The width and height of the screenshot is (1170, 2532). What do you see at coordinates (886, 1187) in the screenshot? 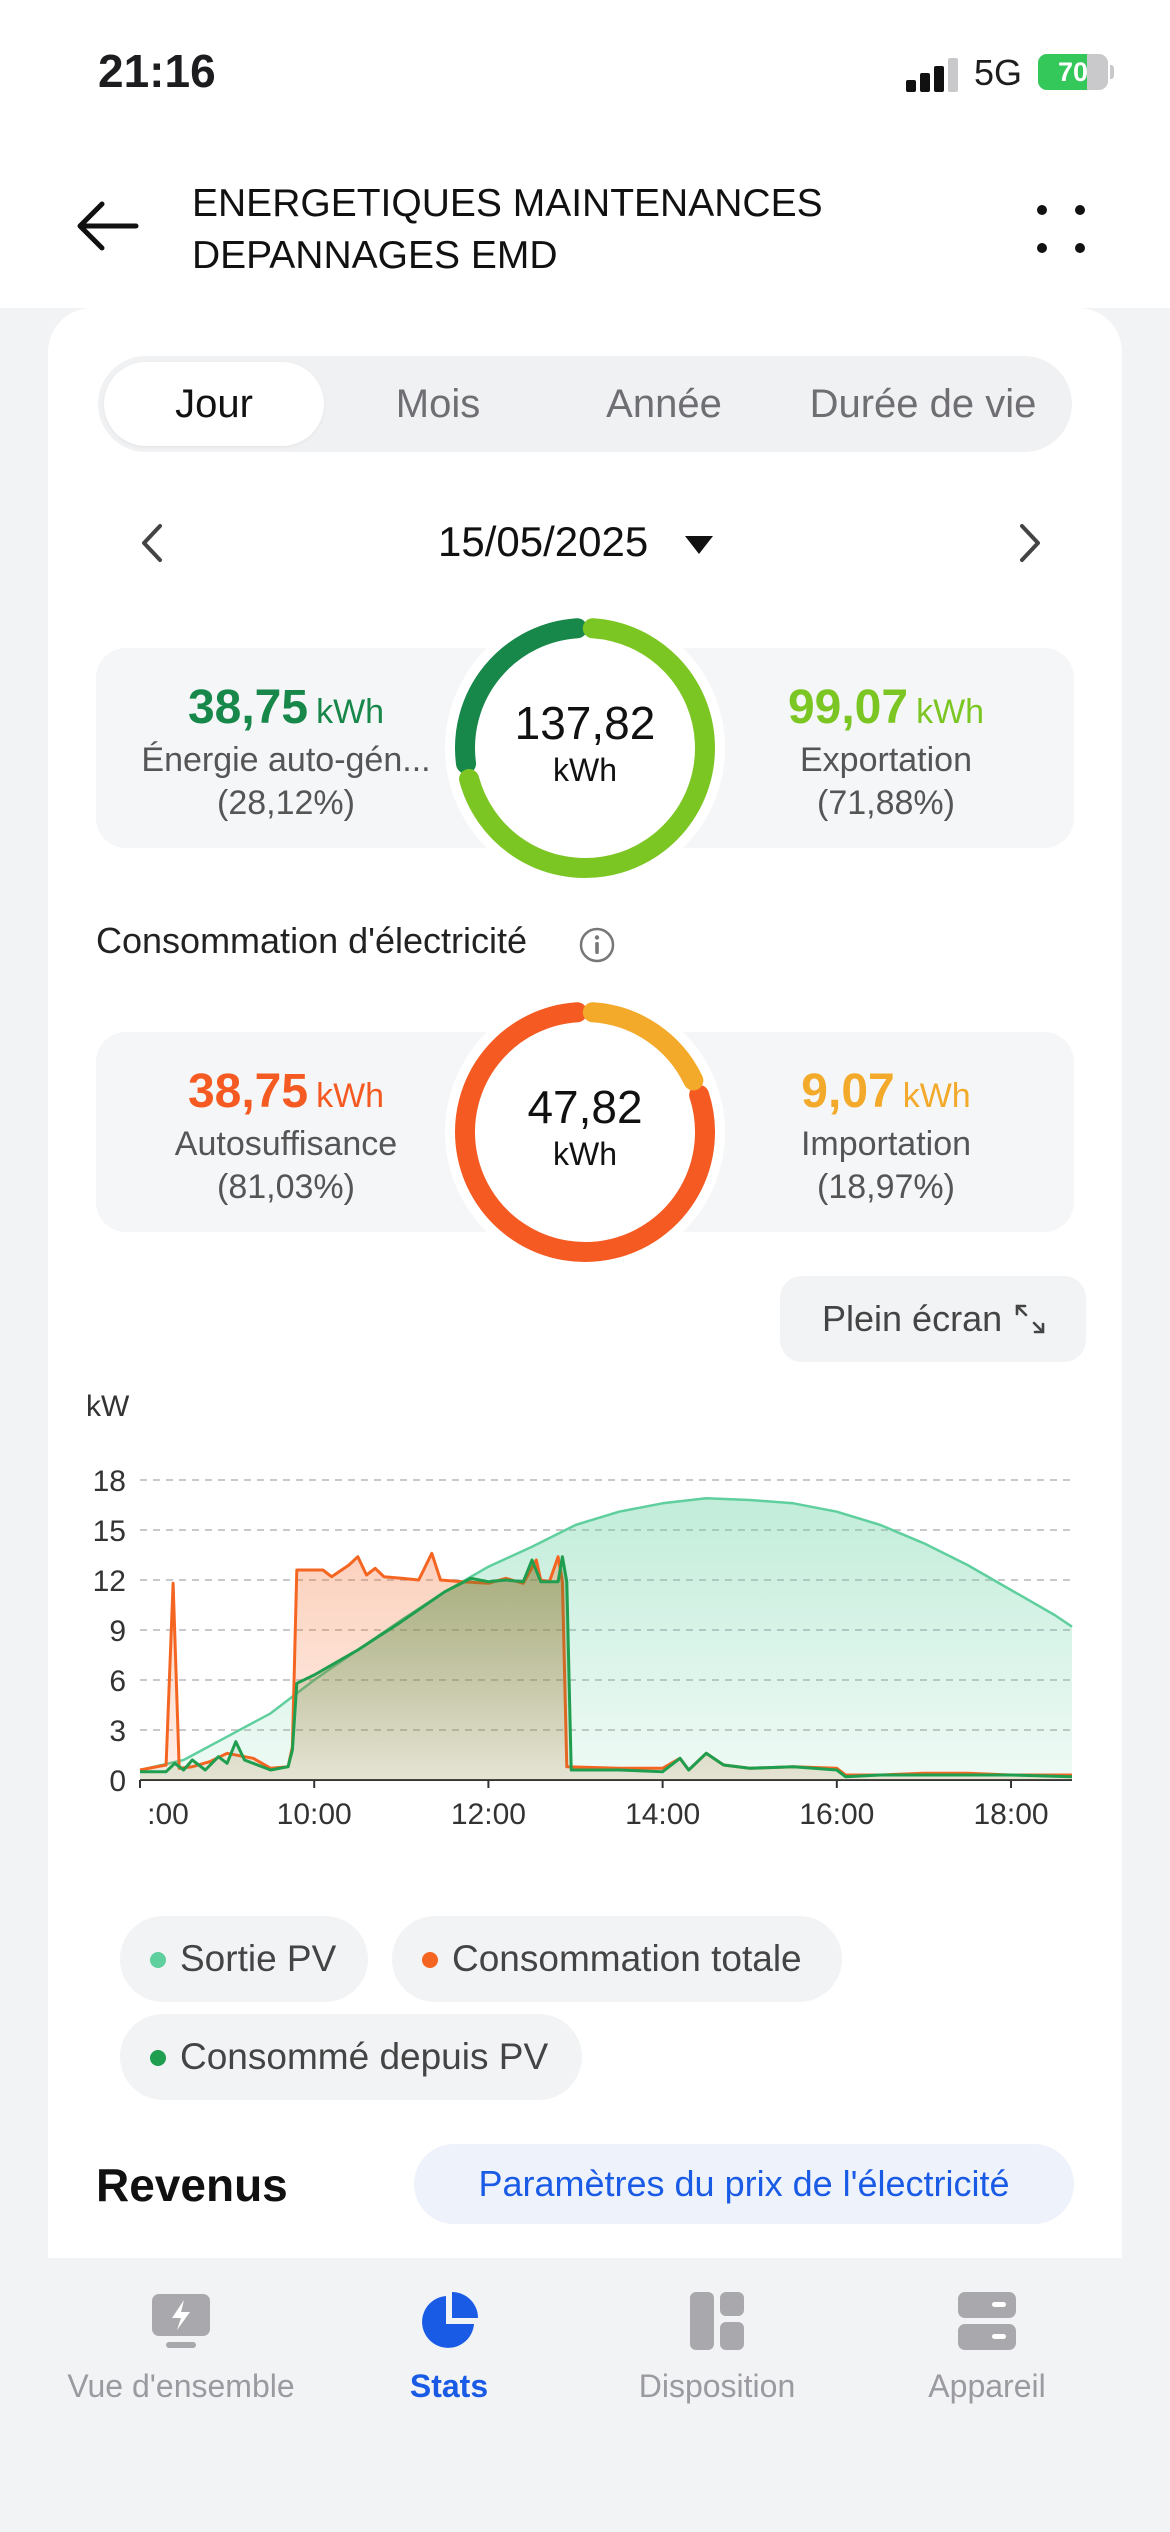
I see `import-percent: (18,97%)` at bounding box center [886, 1187].